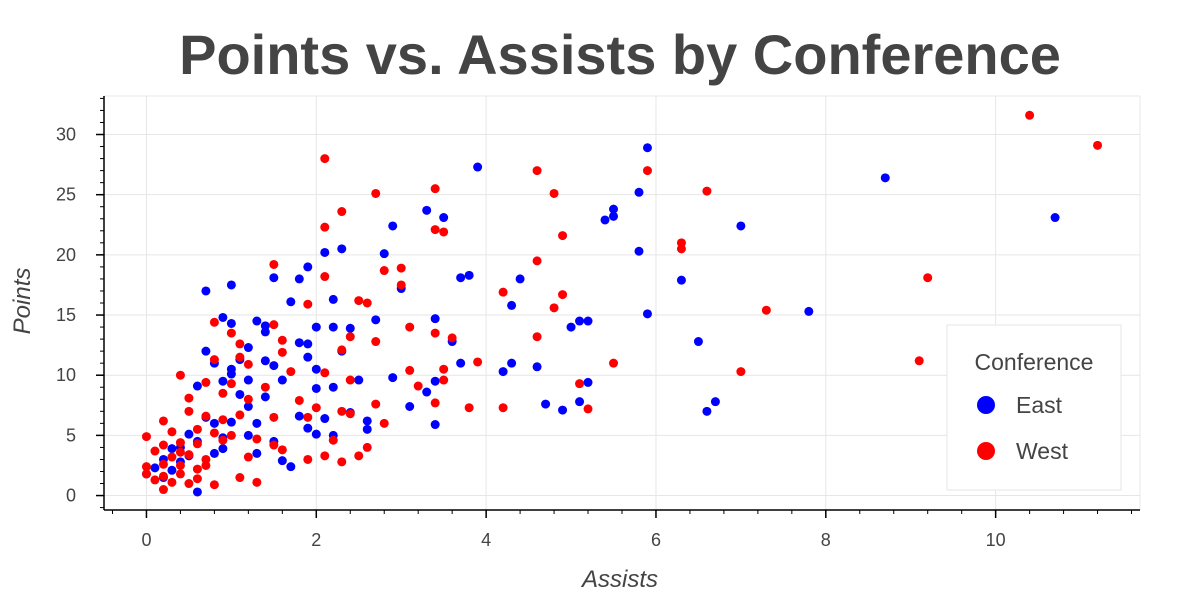 This screenshot has width=1200, height=600. Describe the element at coordinates (66, 135) in the screenshot. I see `y-tick-label: 30` at that location.